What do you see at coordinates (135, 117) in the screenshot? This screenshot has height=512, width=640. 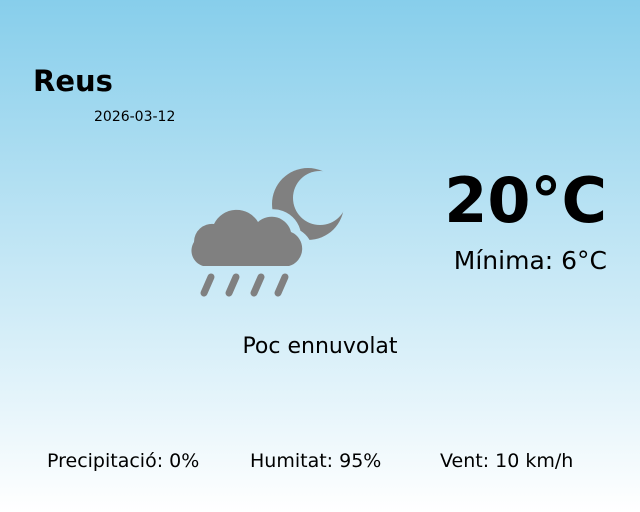 I see `forecast-date: 2026-03-12` at bounding box center [135, 117].